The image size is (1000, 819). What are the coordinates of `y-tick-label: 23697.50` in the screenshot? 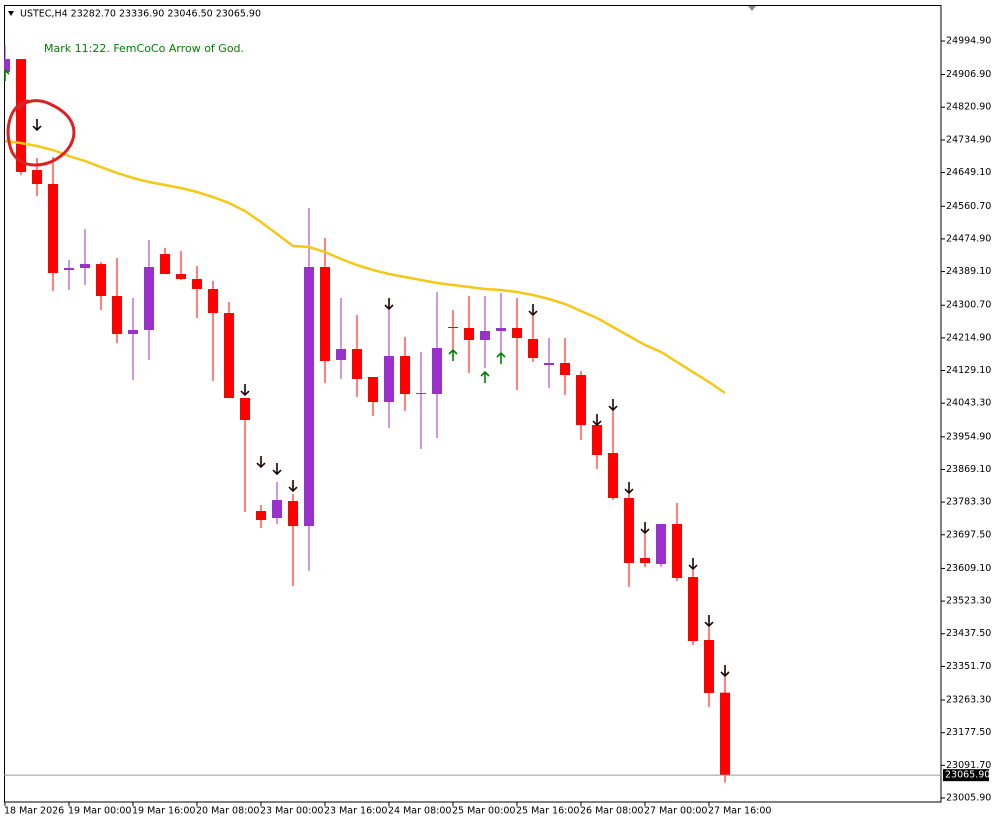 It's located at (968, 534).